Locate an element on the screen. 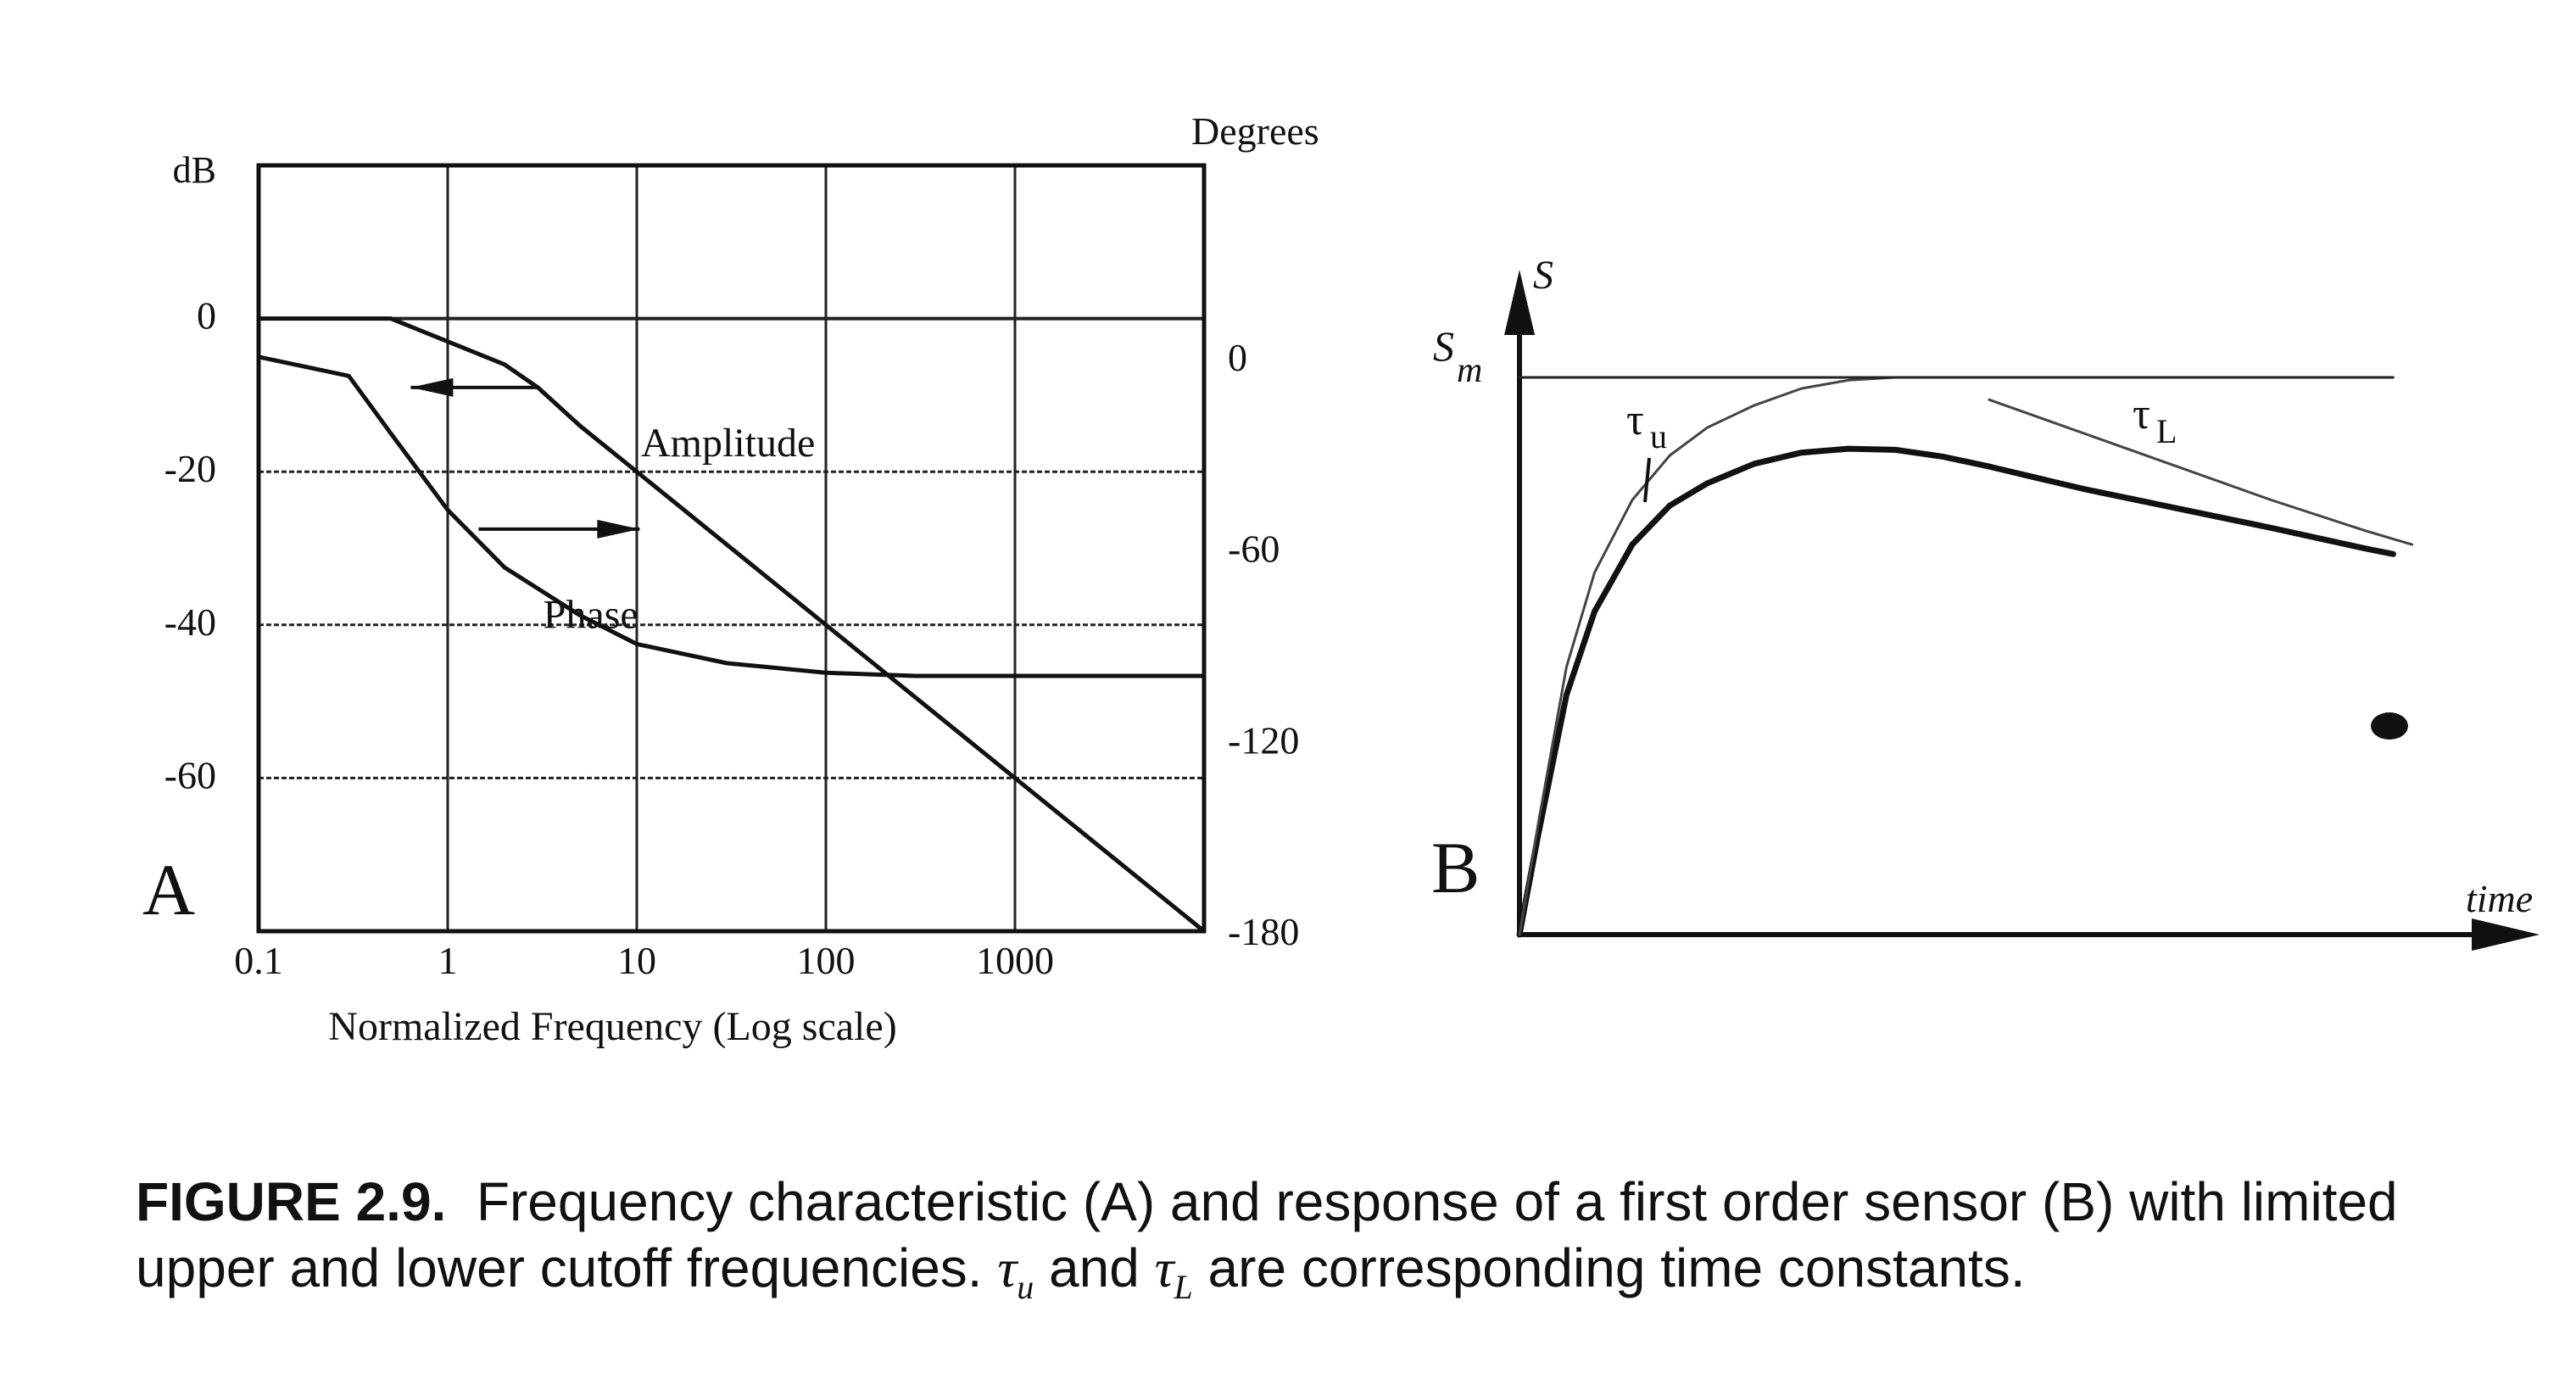 The height and width of the screenshot is (1379, 2576). x-tick-label-1000: 1000 is located at coordinates (1015, 960).